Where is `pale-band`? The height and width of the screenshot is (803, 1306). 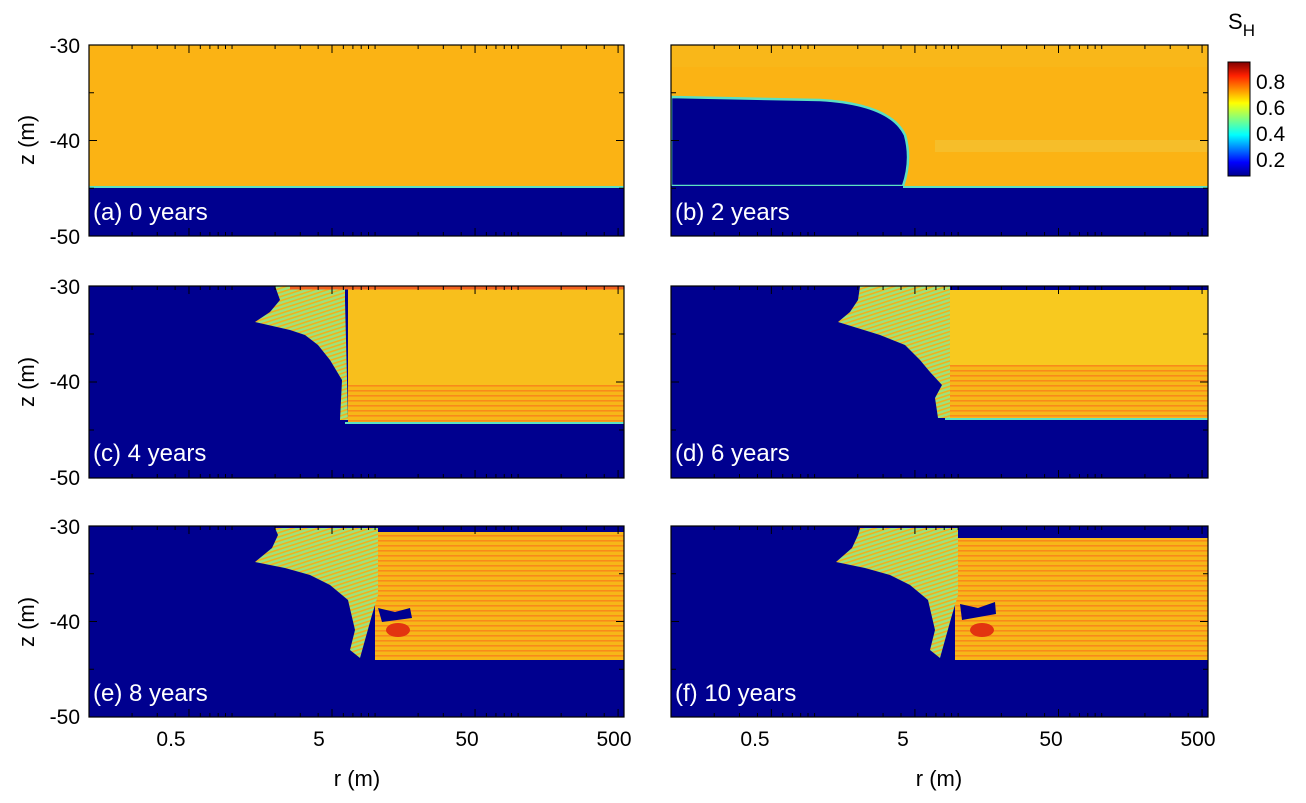 pale-band is located at coordinates (1071, 146).